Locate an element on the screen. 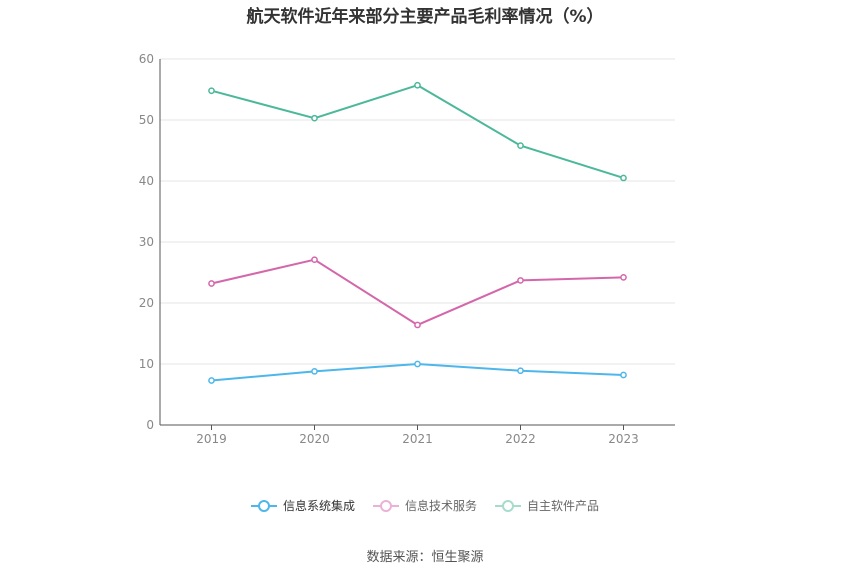 This screenshot has height=575, width=850. legend-item-series-2: 信息技术服务 is located at coordinates (424, 505).